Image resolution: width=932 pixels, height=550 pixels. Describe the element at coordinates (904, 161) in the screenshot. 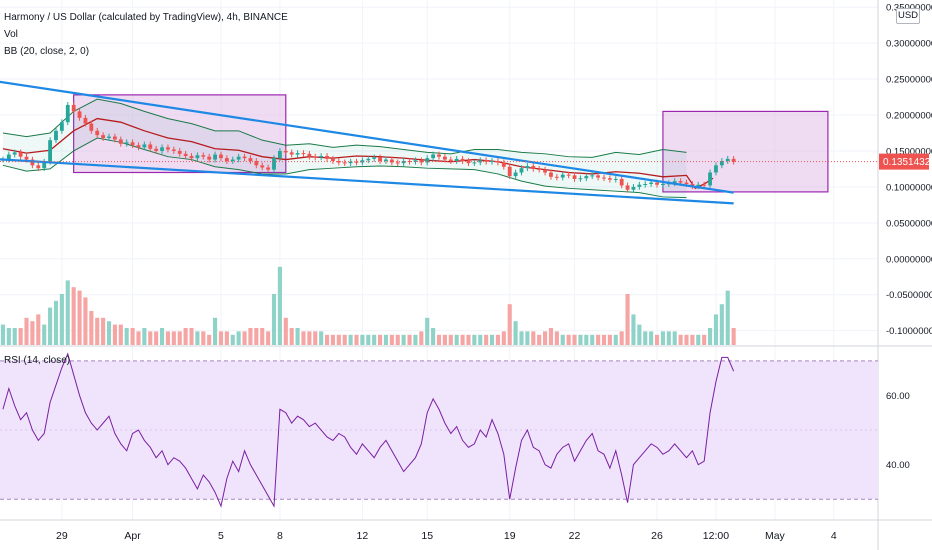

I see `last-price-tag-bg` at that location.